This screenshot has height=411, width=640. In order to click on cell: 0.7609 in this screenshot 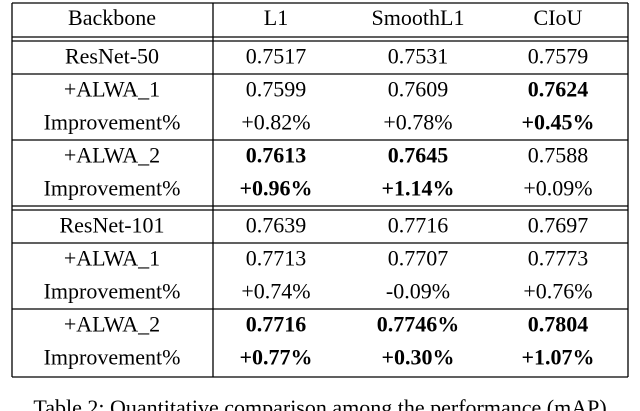, I will do `click(418, 89)`.